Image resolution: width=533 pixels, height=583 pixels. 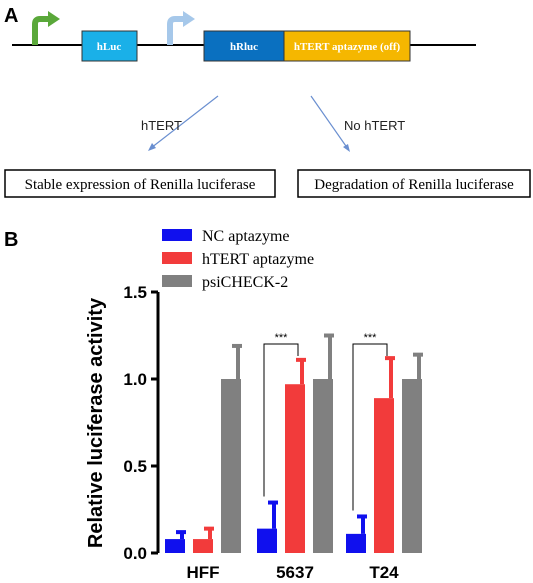 I want to click on y-tick-label: 0.0, so click(x=135, y=553).